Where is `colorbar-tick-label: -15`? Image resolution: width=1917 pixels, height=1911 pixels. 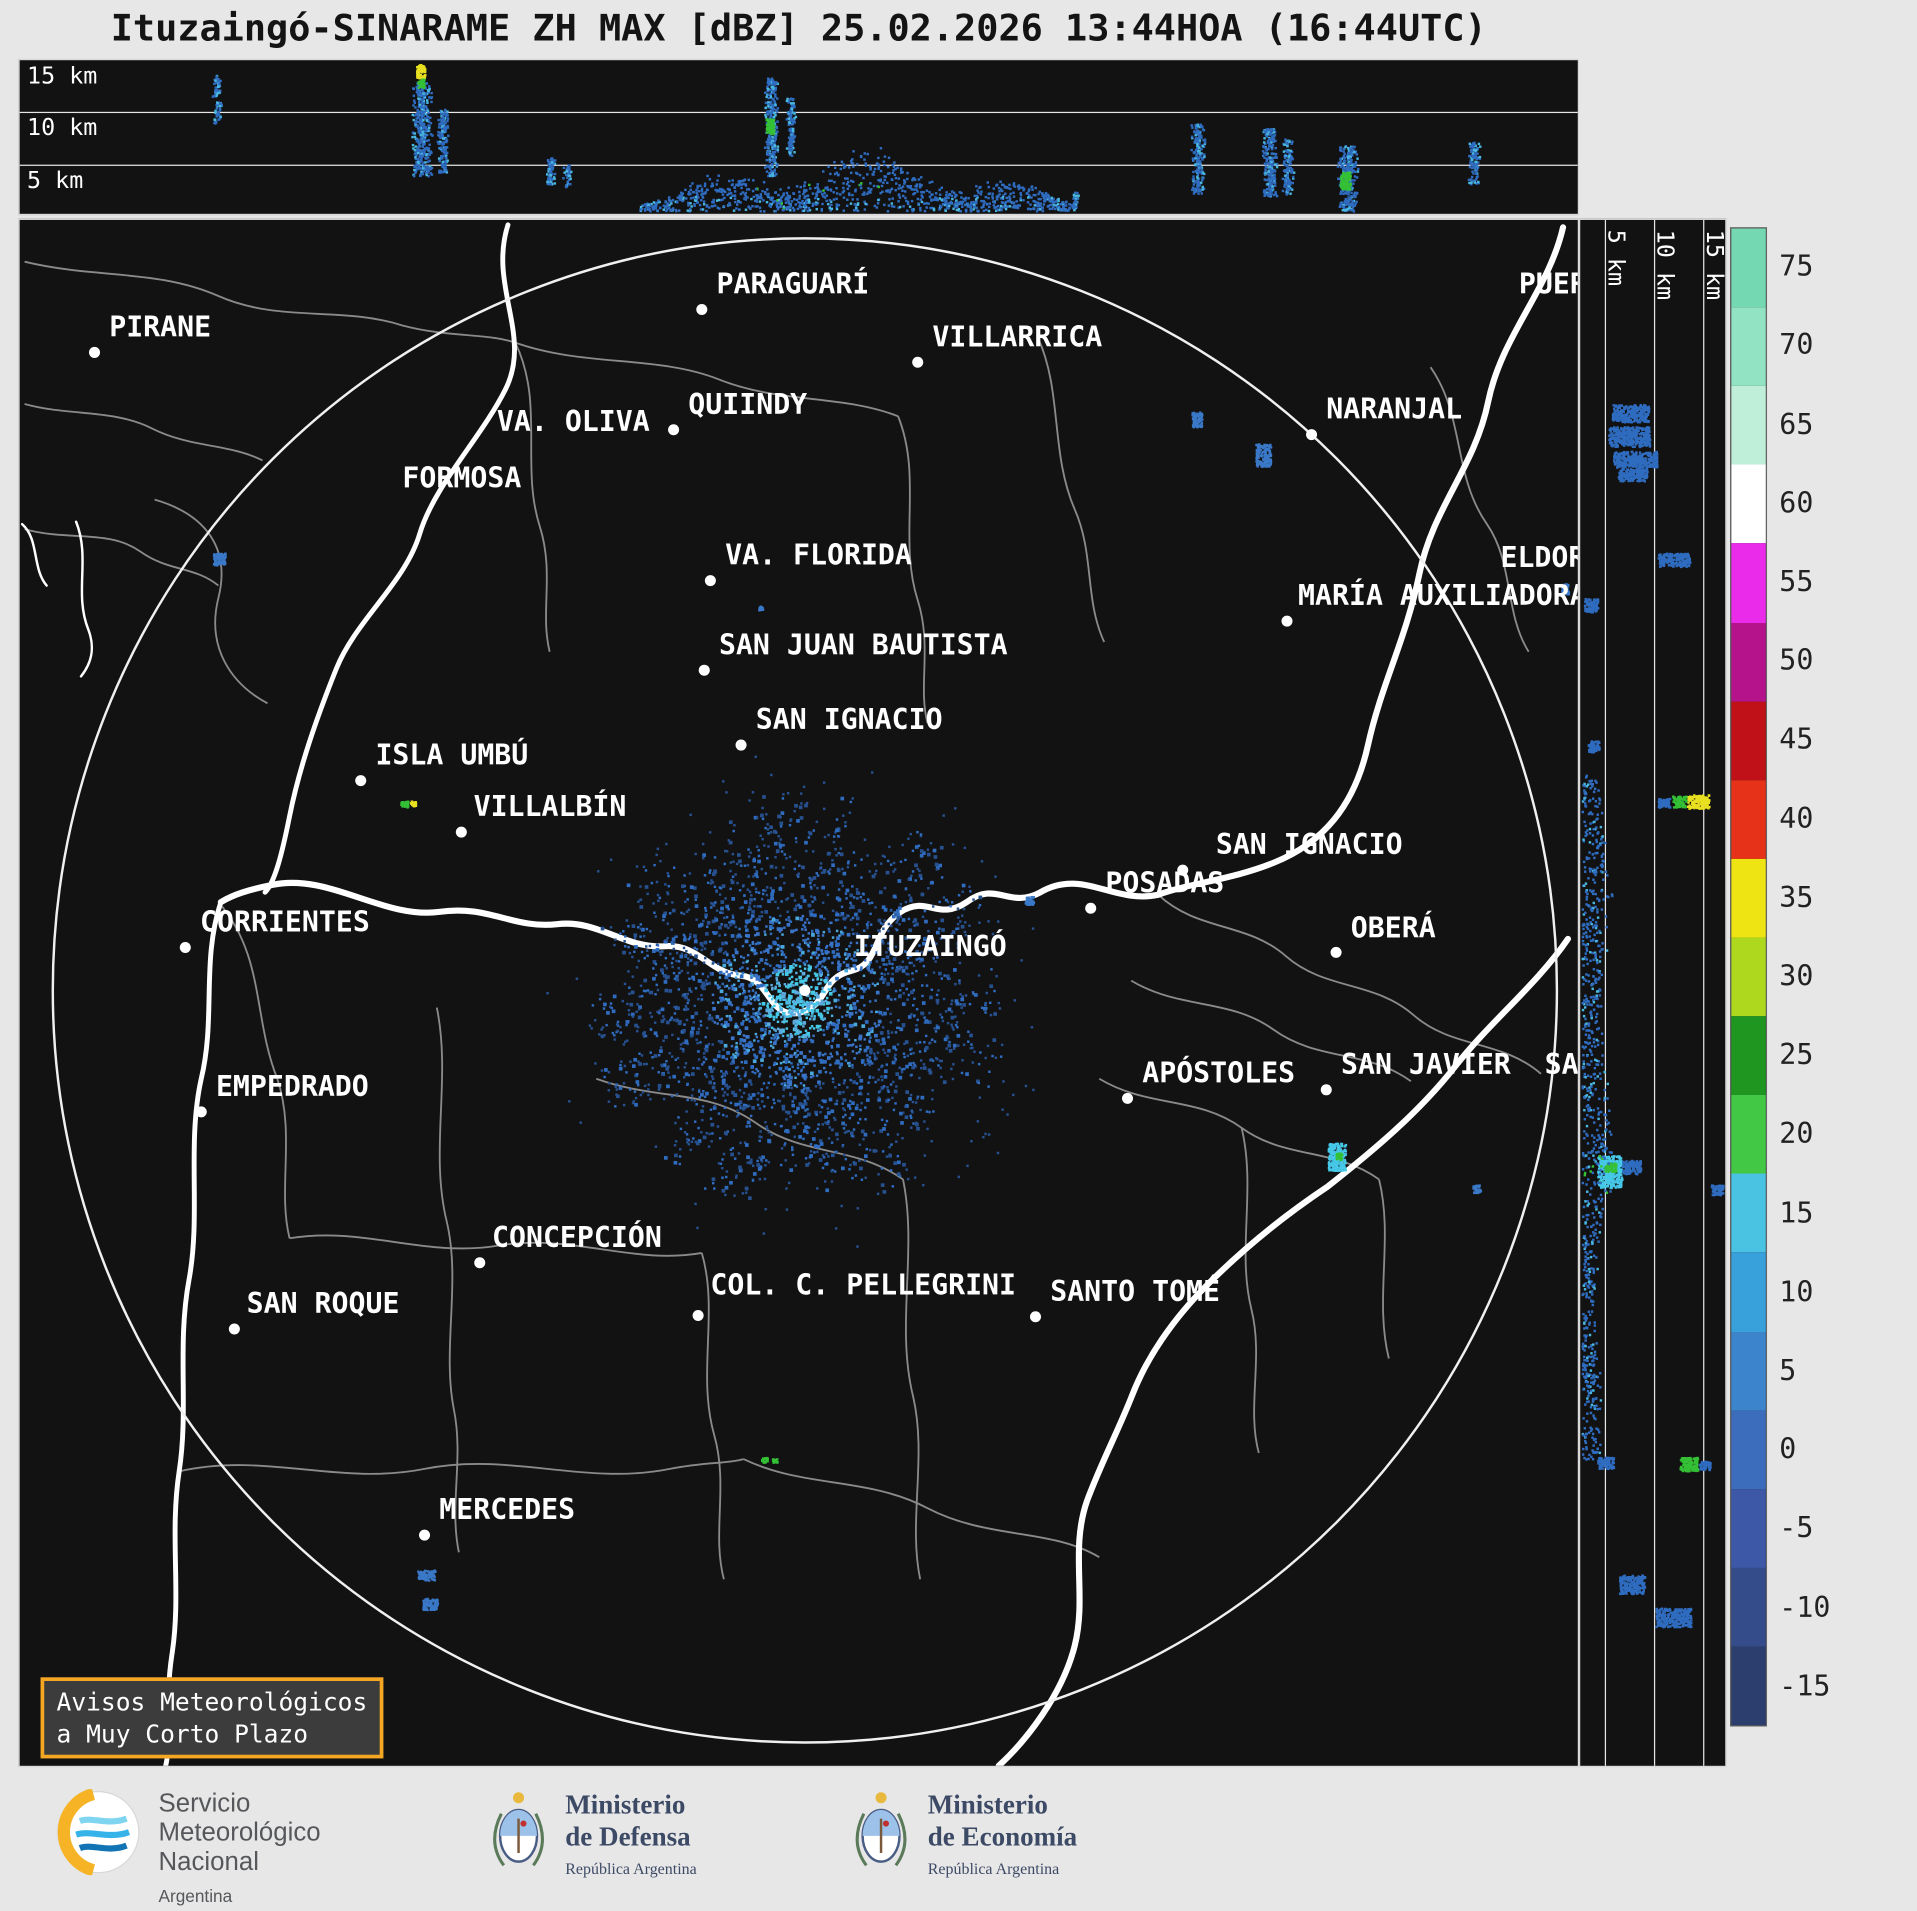 colorbar-tick-label: -15 is located at coordinates (1834, 1687).